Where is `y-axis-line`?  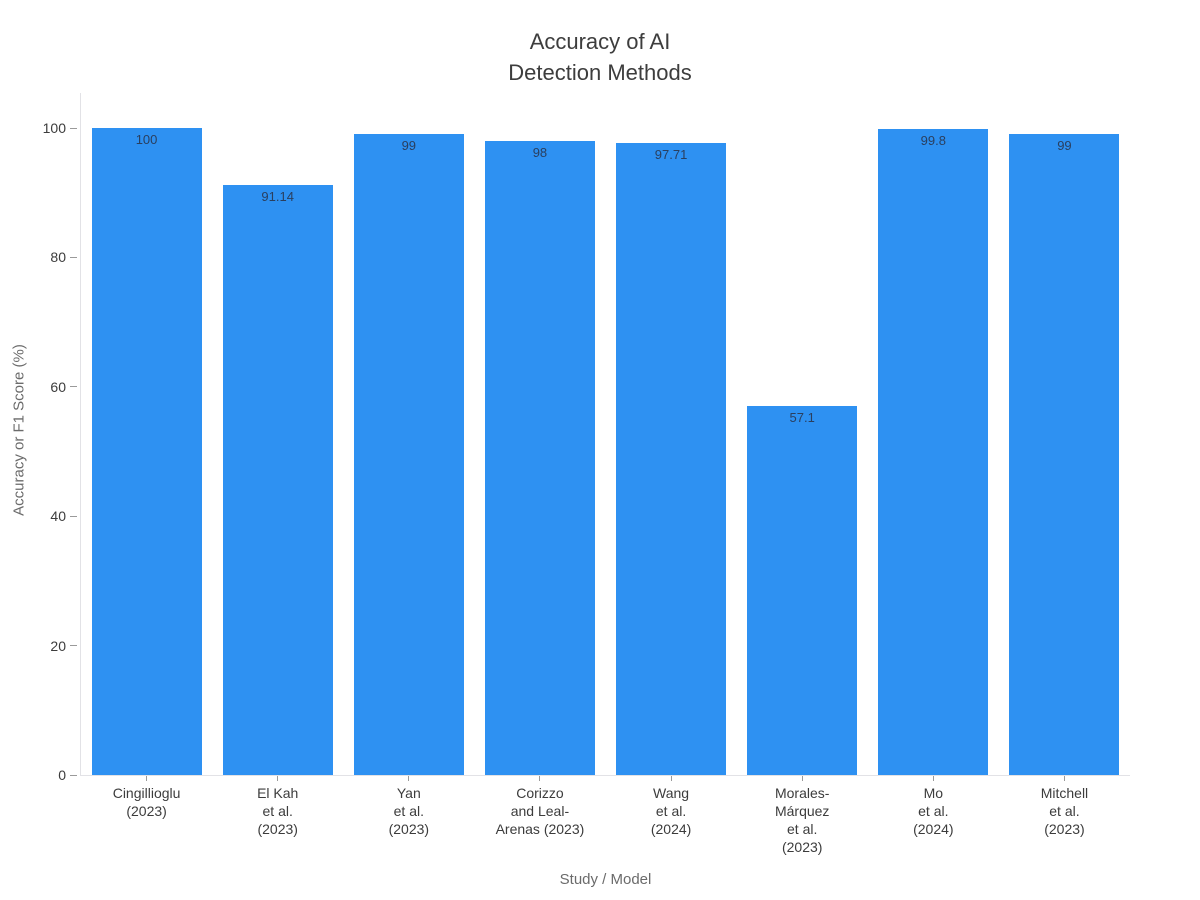 y-axis-line is located at coordinates (80, 434).